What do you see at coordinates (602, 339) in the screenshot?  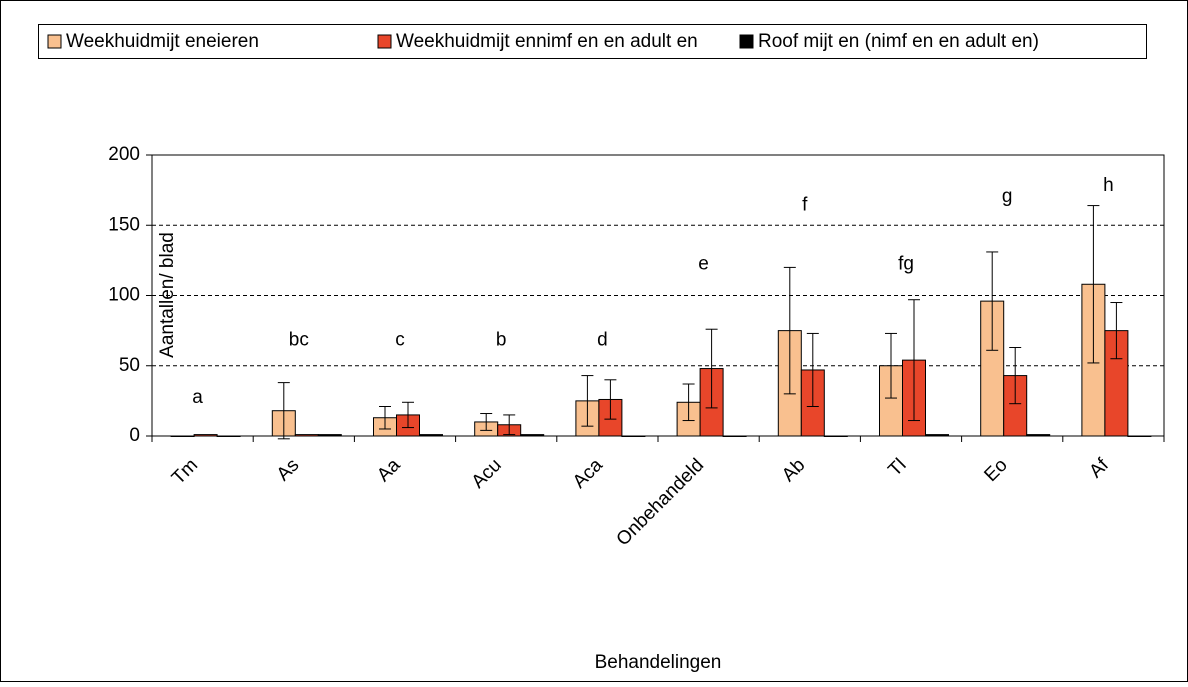 I see `annotation: d` at bounding box center [602, 339].